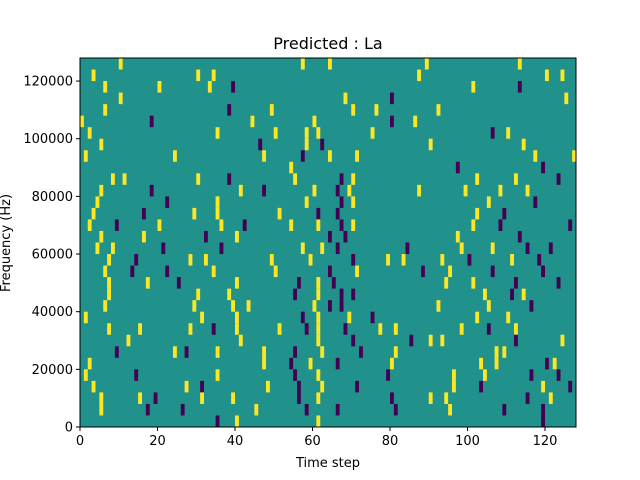 The height and width of the screenshot is (480, 640). Describe the element at coordinates (327, 463) in the screenshot. I see `x-axis-label: Time step` at that location.